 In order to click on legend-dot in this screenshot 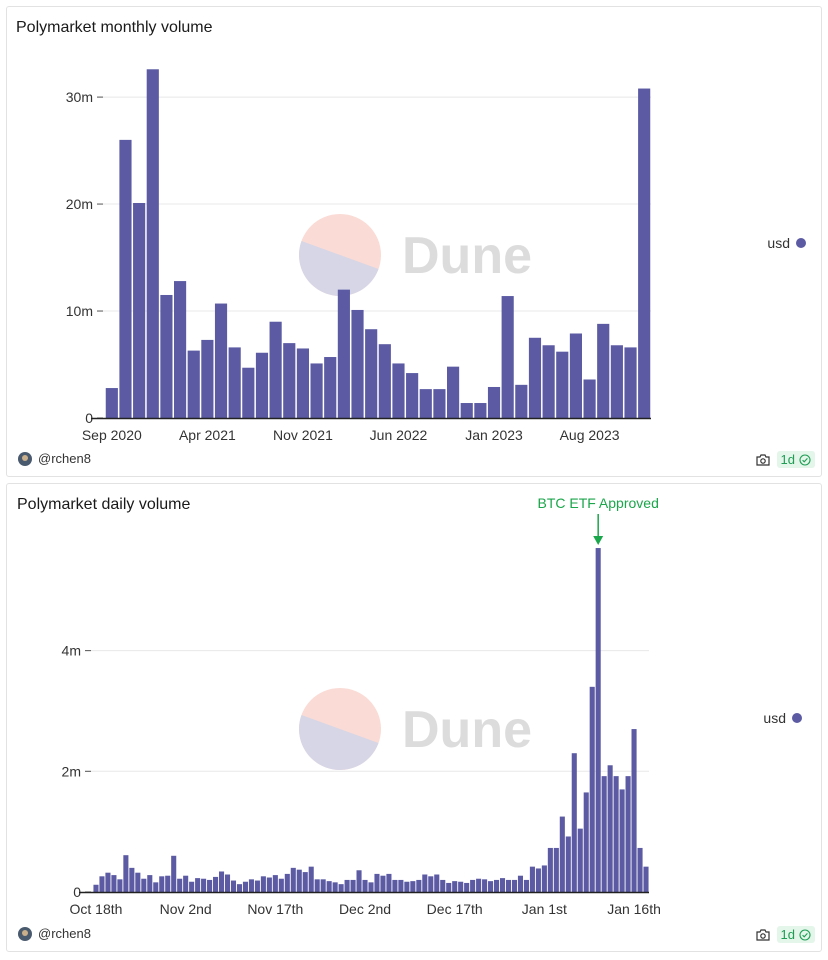, I will do `click(801, 243)`.